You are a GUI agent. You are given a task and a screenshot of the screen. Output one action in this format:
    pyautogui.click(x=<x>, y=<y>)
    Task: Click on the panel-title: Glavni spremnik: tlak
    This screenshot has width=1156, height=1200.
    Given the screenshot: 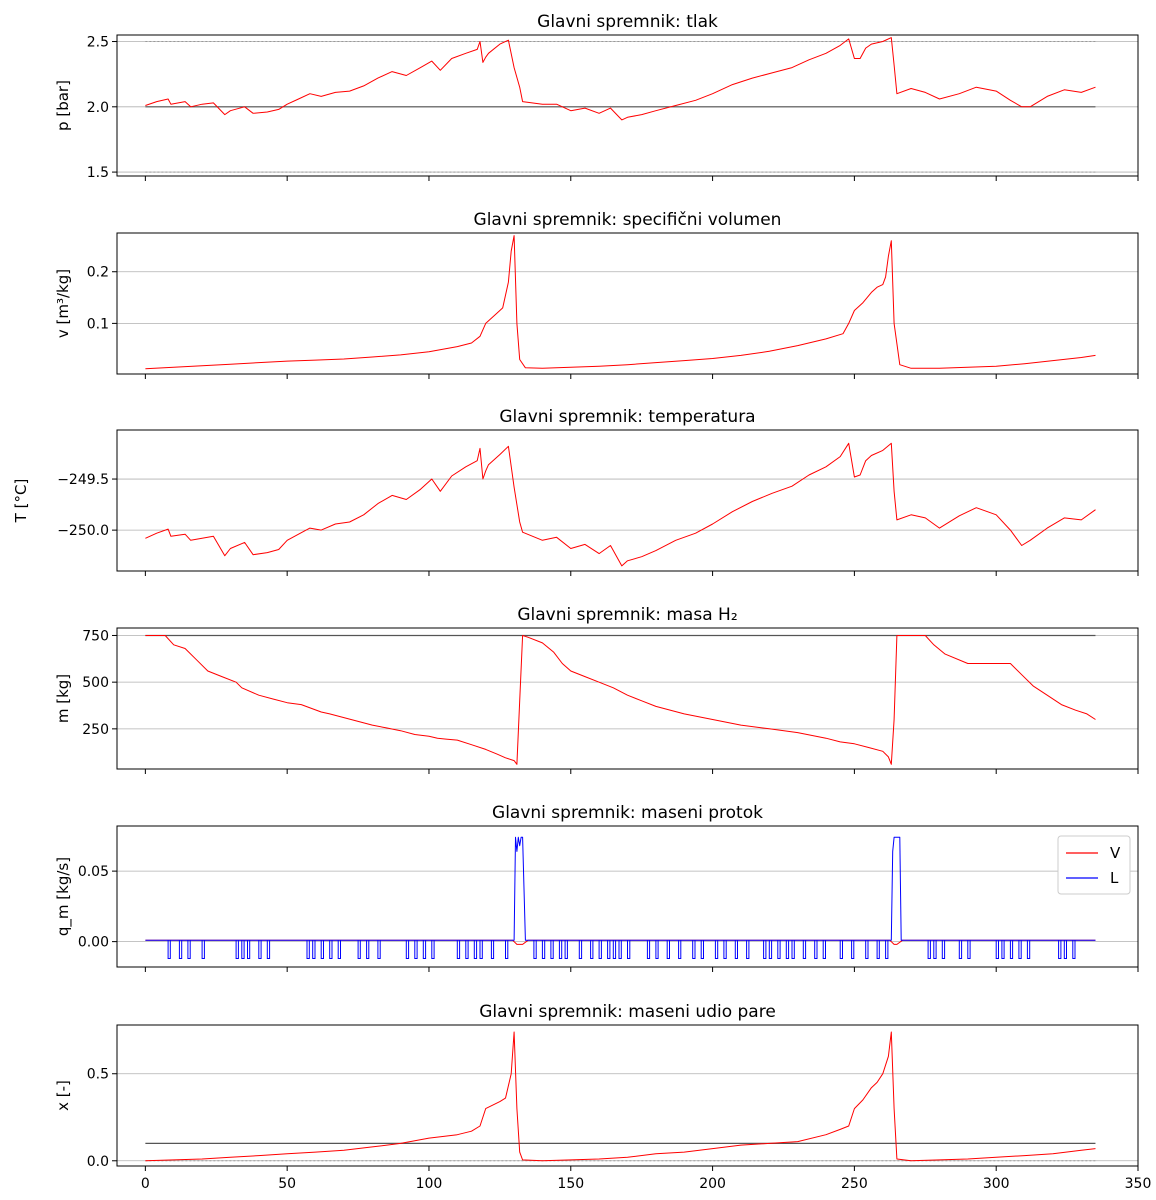 What is the action you would take?
    pyautogui.click(x=627, y=22)
    